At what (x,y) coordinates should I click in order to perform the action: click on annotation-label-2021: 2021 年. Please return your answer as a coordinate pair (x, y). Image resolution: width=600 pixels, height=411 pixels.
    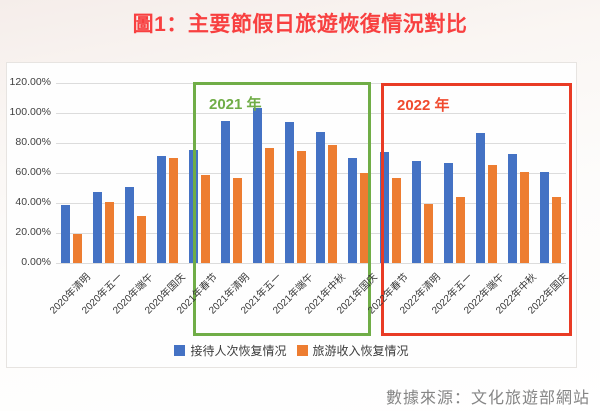
    Looking at the image, I should click on (235, 104).